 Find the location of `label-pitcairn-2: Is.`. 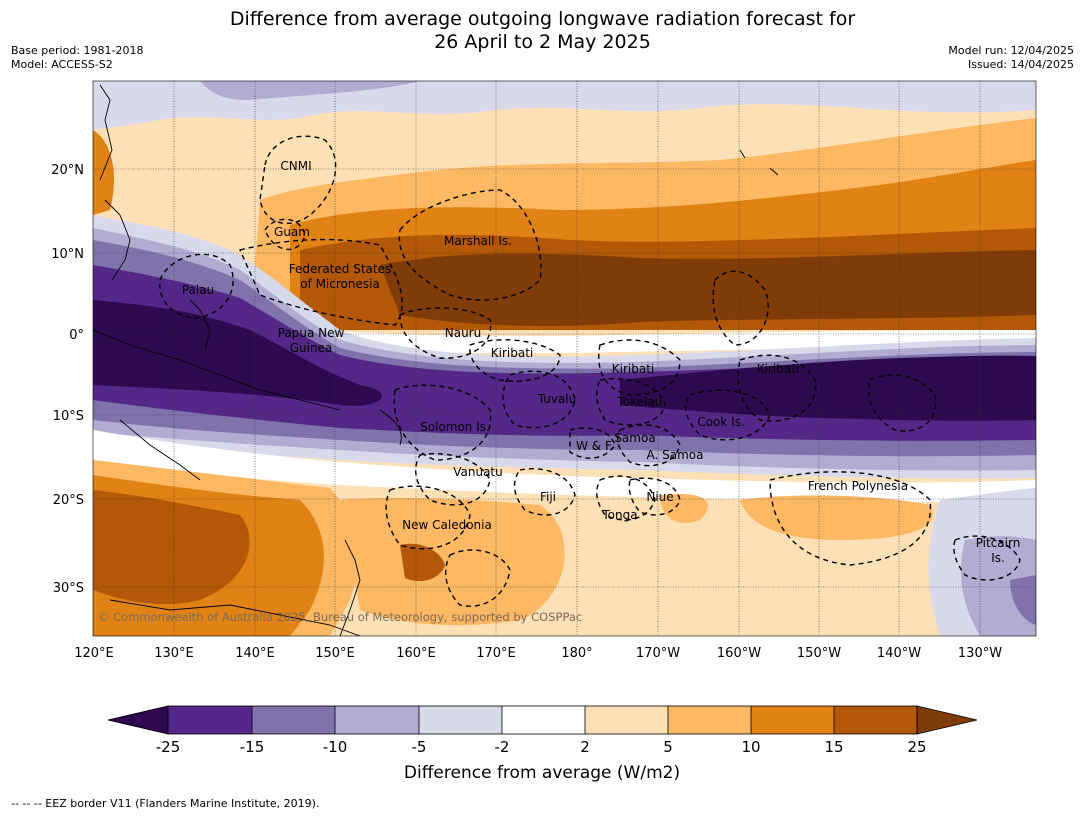

label-pitcairn-2: Is. is located at coordinates (998, 558).